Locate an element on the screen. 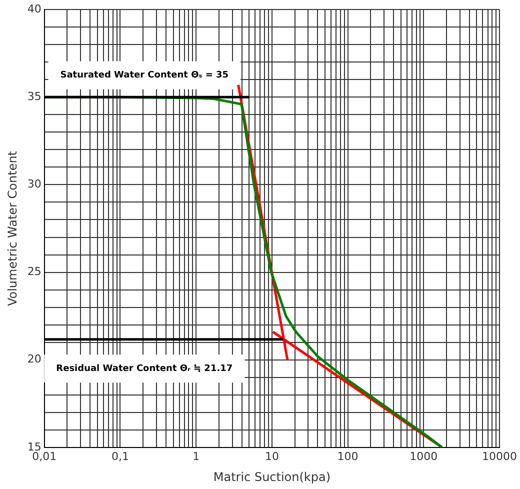 The width and height of the screenshot is (520, 489). annotation: Residual Water Content Θᵣ ≒ 21.17 is located at coordinates (144, 369).